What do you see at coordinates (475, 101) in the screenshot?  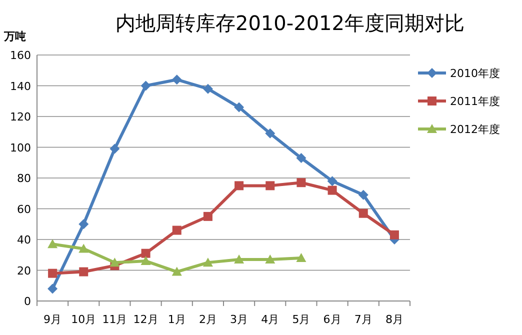 I see `legend-label: 2011年度` at bounding box center [475, 101].